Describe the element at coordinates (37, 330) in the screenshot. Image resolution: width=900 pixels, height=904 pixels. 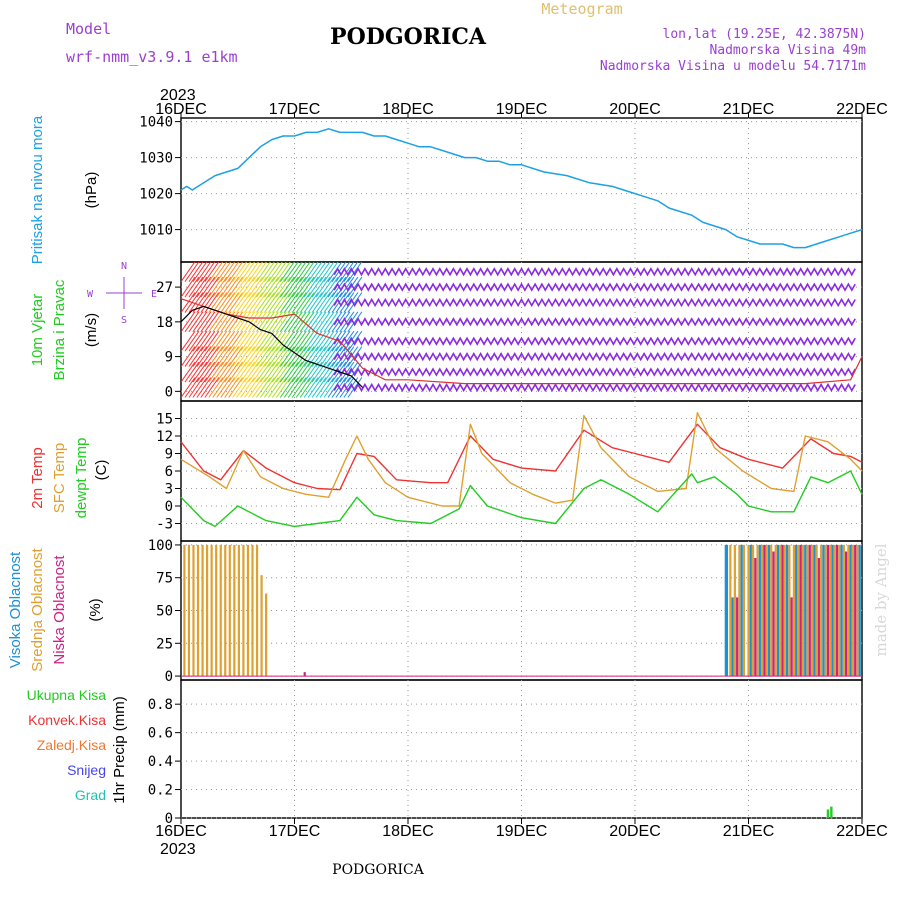
I see `panel-label: 10m Vjetar` at that location.